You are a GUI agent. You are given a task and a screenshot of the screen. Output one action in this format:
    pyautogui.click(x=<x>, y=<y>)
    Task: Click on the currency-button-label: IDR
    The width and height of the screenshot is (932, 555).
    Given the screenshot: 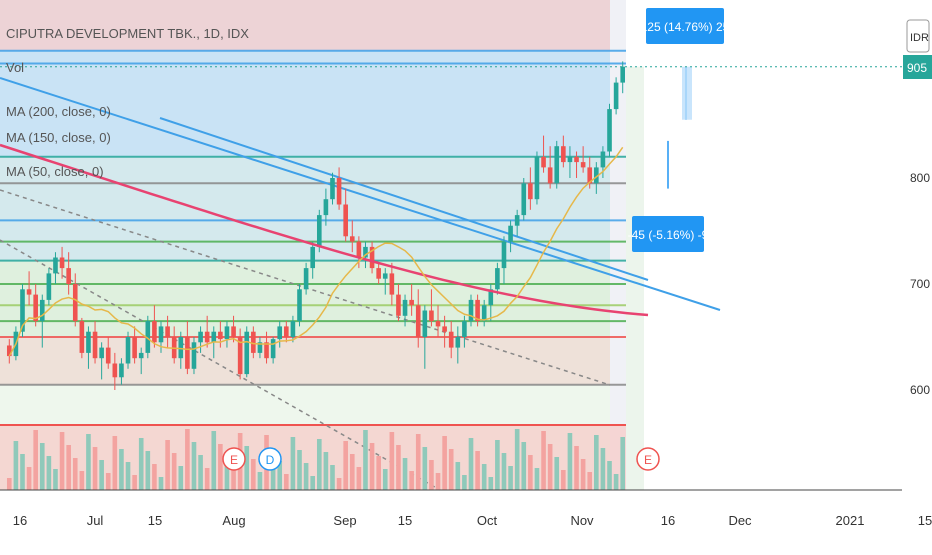 What is the action you would take?
    pyautogui.click(x=919, y=38)
    